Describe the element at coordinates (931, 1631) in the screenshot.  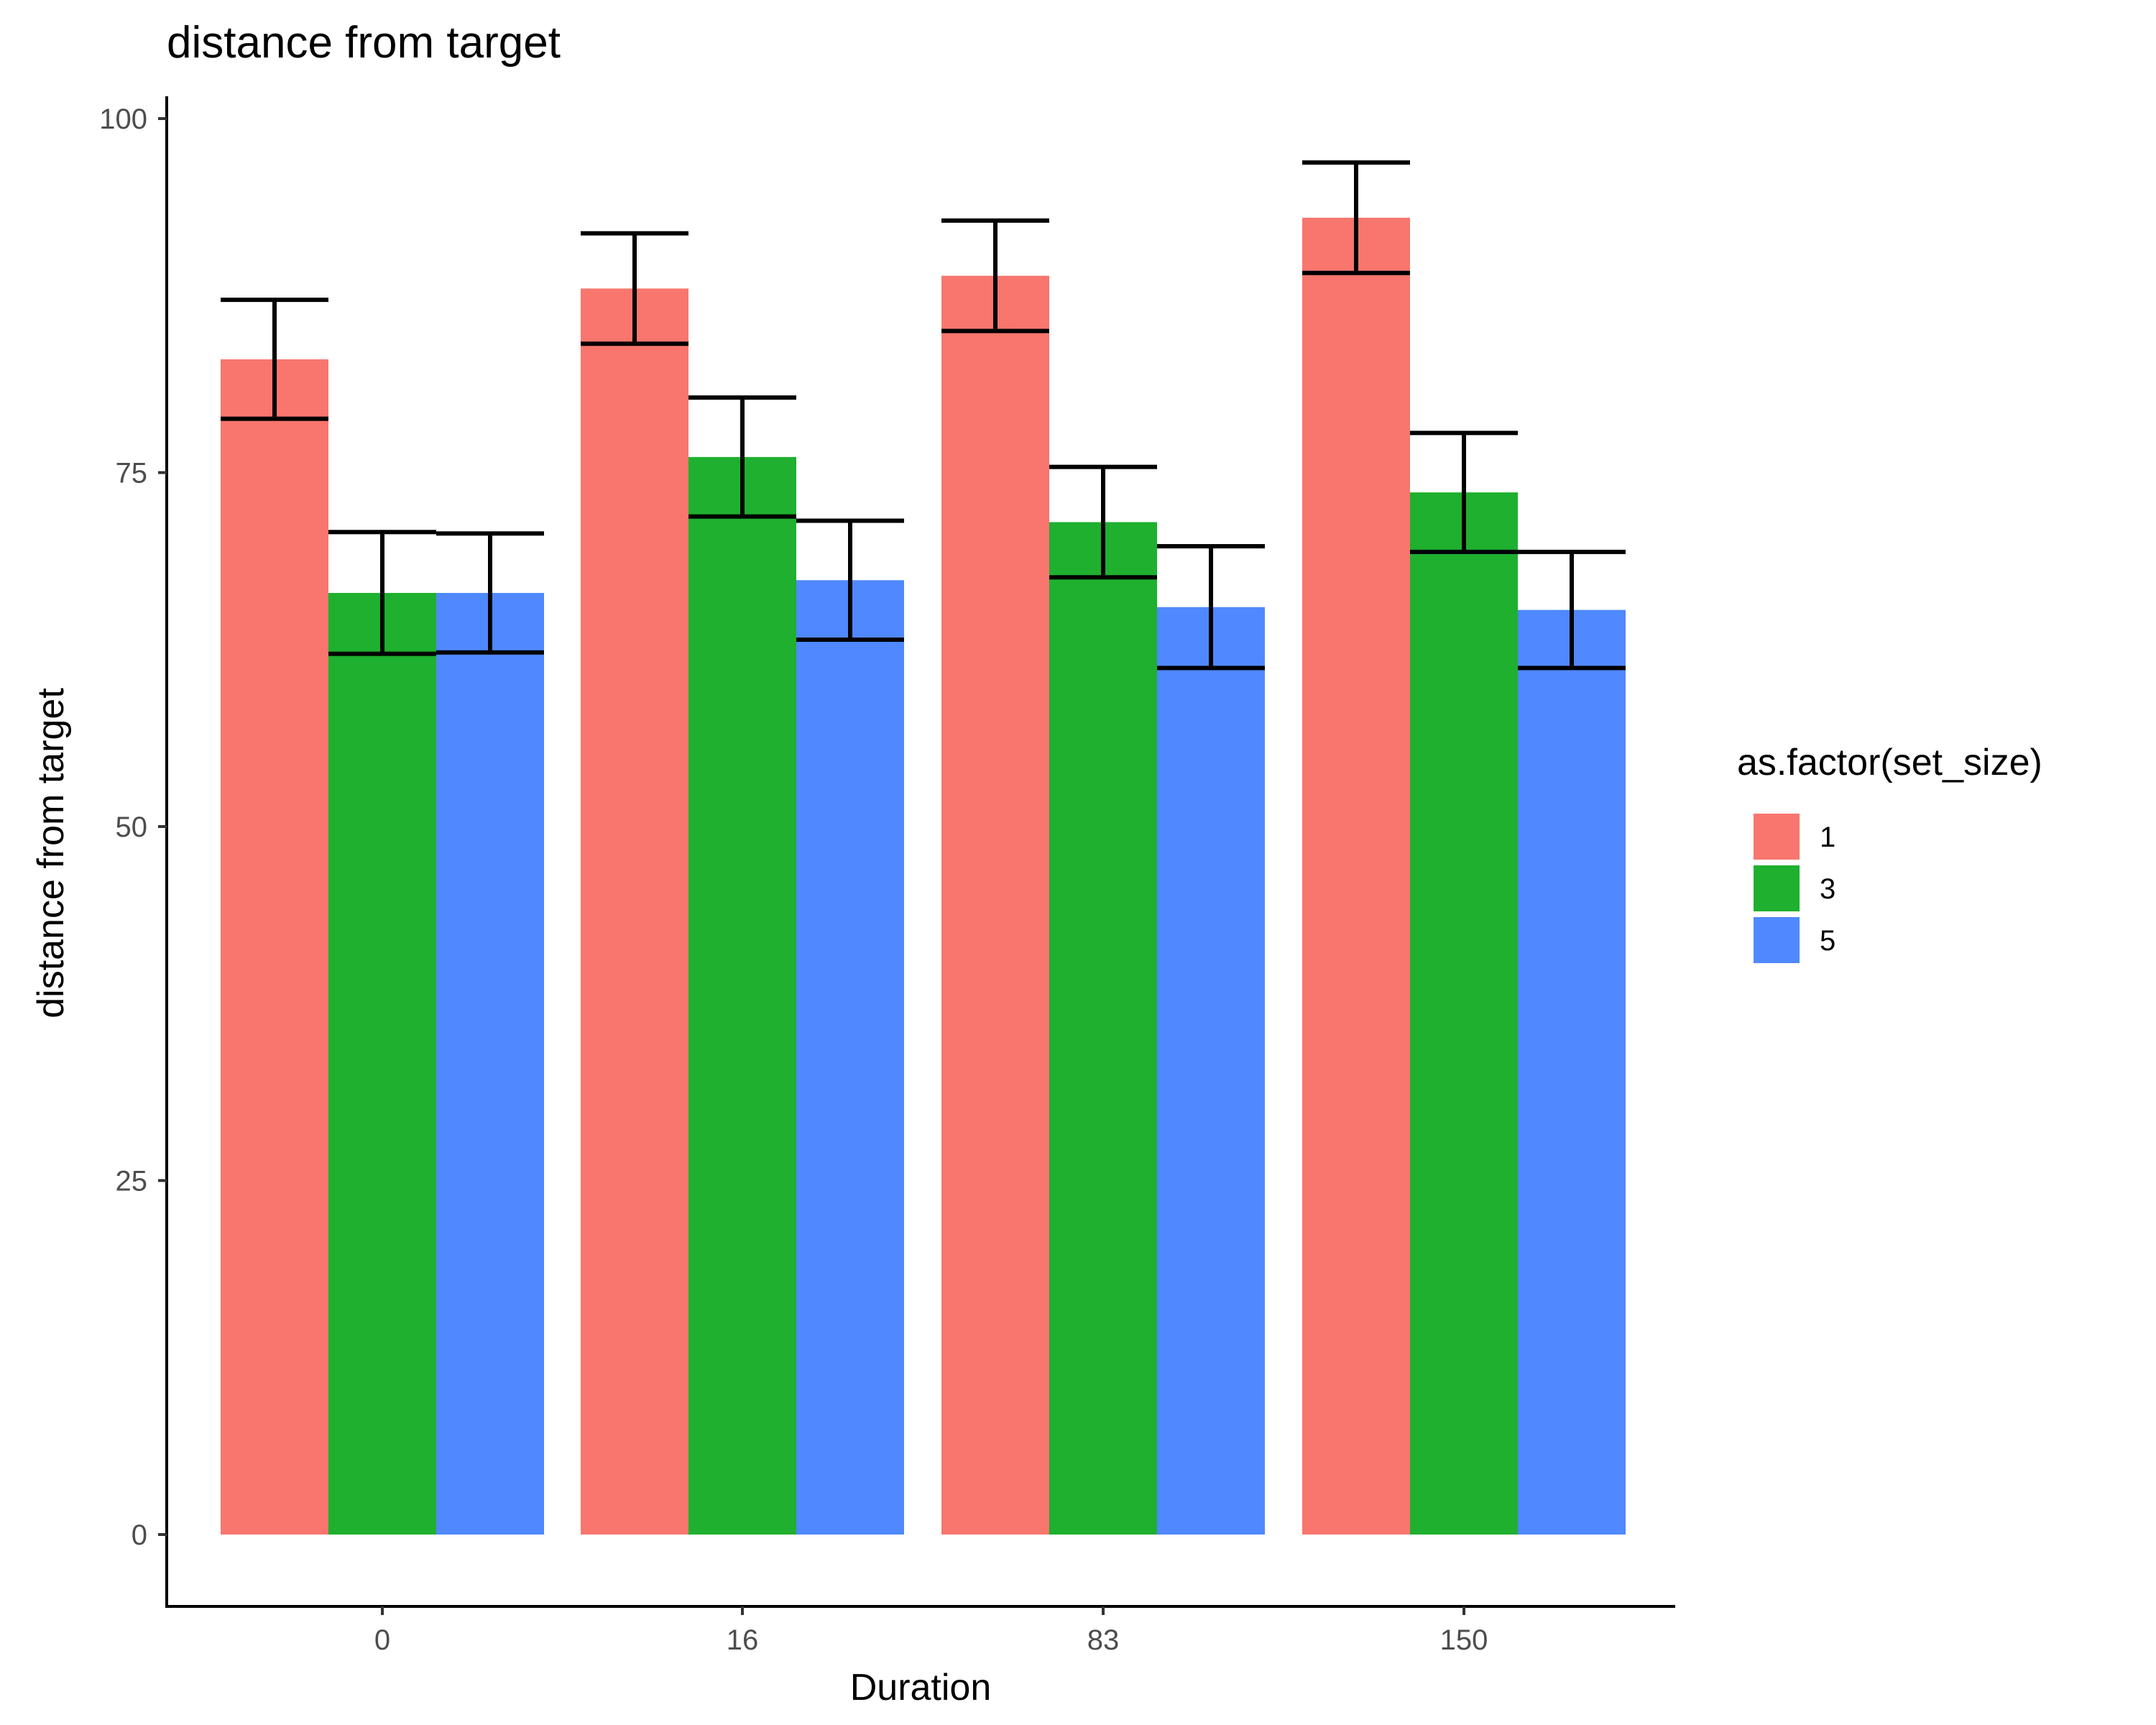
I see `x-axis-ticks: 0 16 83 150` at that location.